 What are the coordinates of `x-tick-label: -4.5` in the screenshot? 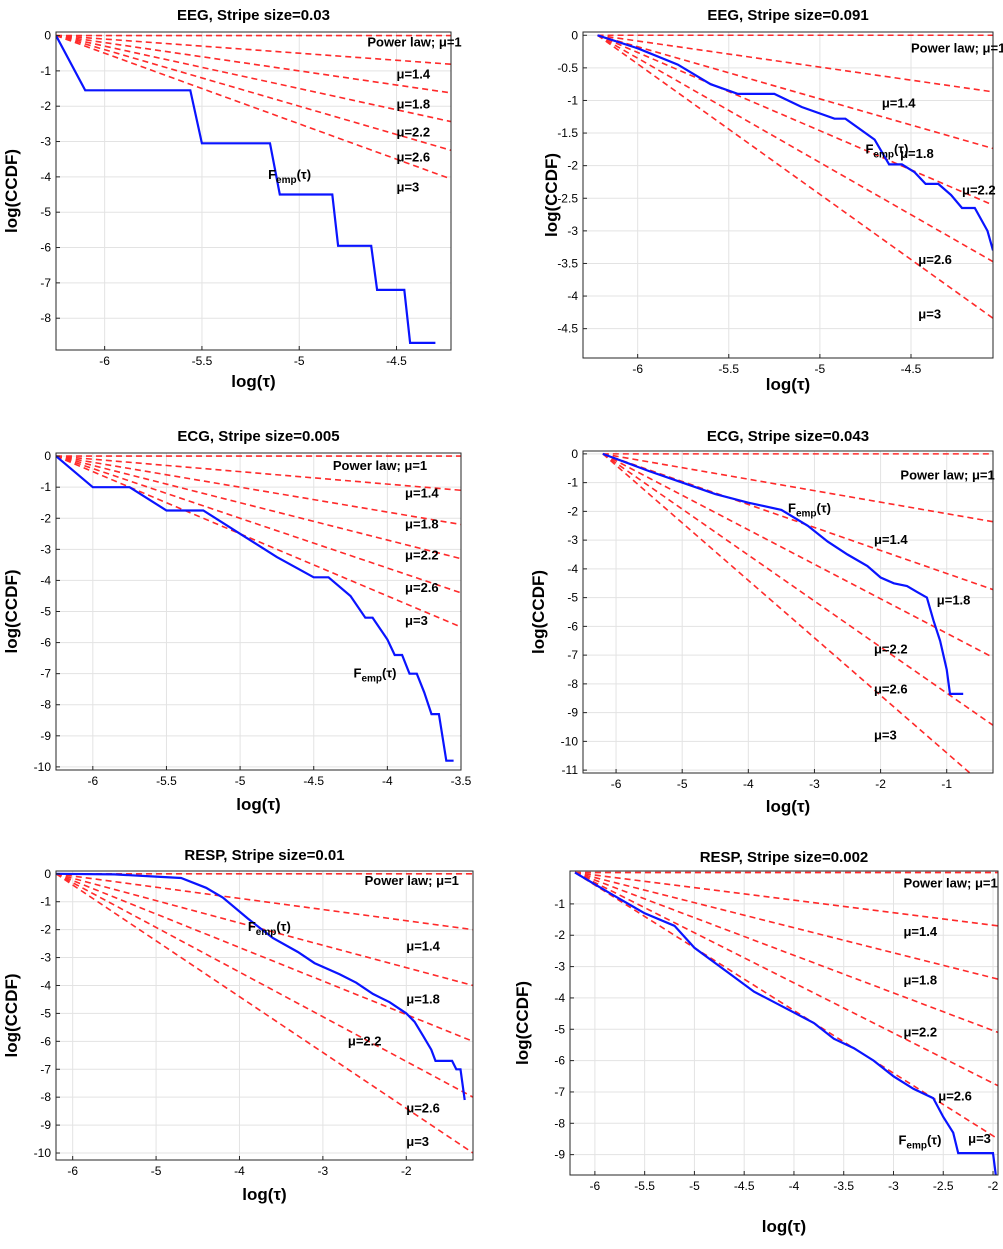 It's located at (911, 369).